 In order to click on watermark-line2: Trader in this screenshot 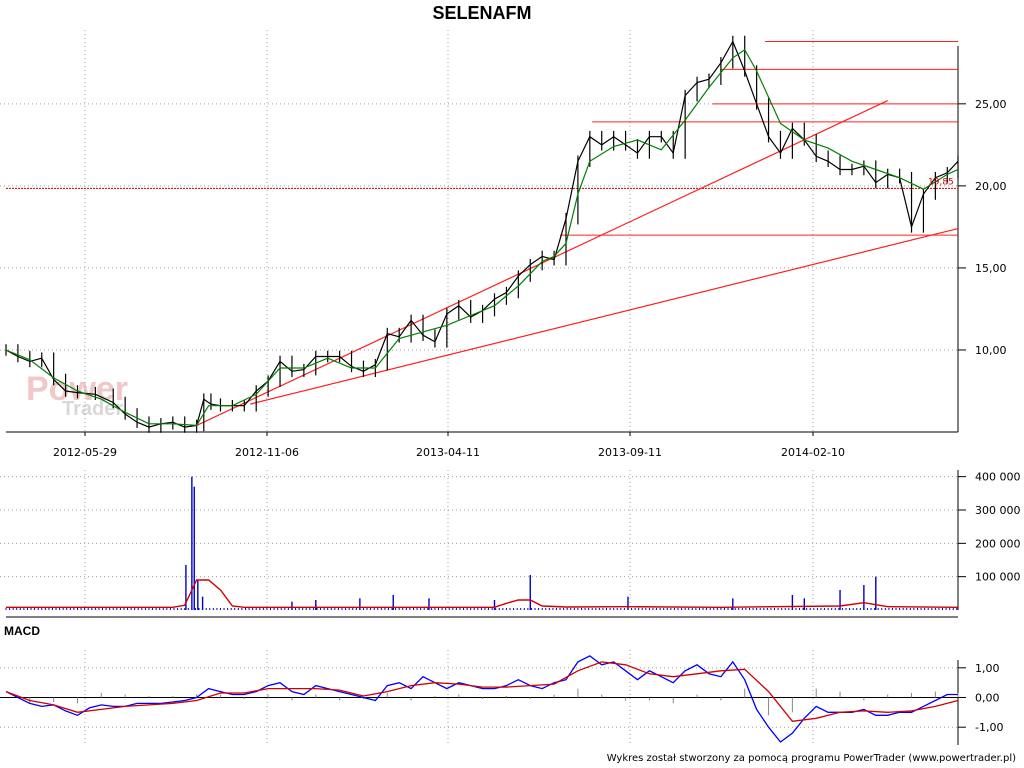, I will do `click(92, 409)`.